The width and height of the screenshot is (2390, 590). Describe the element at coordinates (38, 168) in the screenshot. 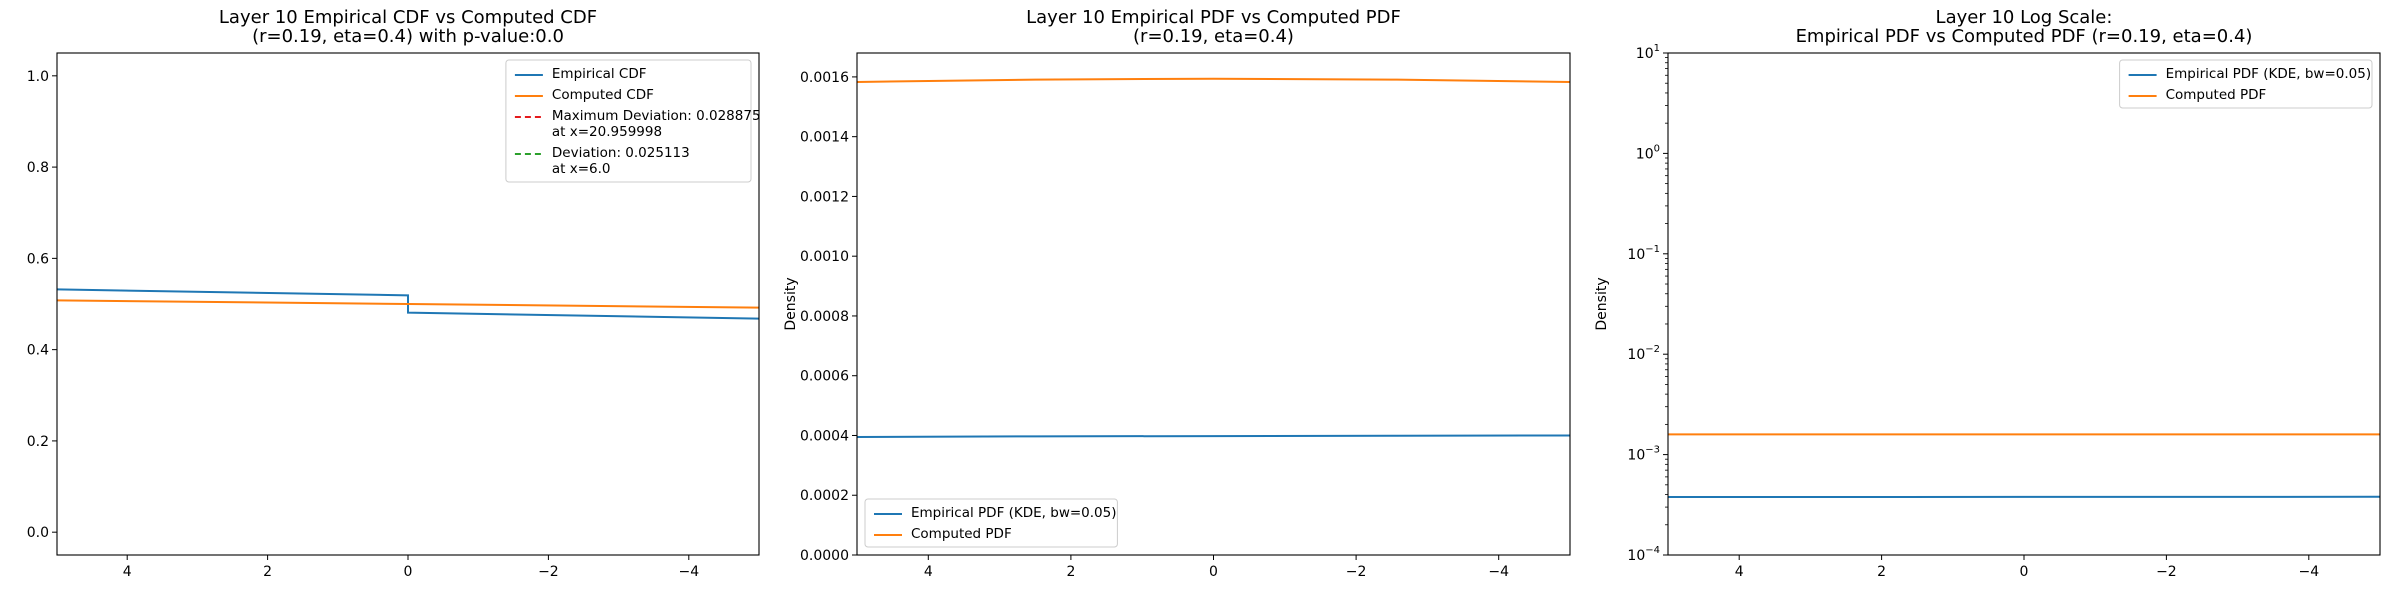

I see `y-tick-label: 0.8` at that location.